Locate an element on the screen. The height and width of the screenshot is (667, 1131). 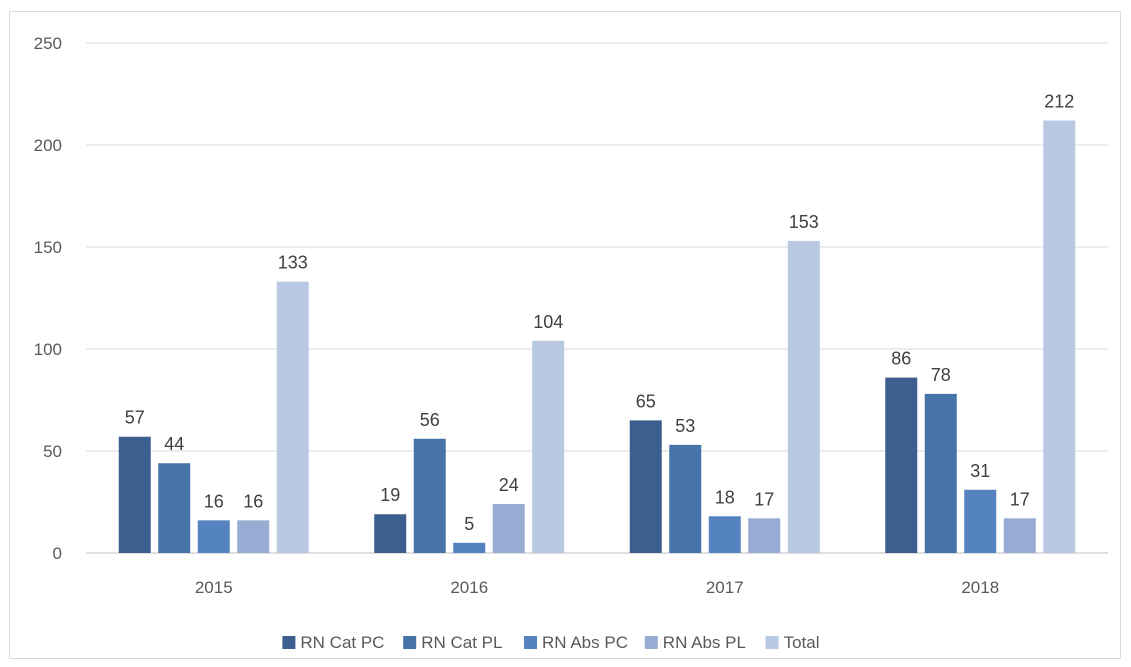
data-label: 53 is located at coordinates (685, 426).